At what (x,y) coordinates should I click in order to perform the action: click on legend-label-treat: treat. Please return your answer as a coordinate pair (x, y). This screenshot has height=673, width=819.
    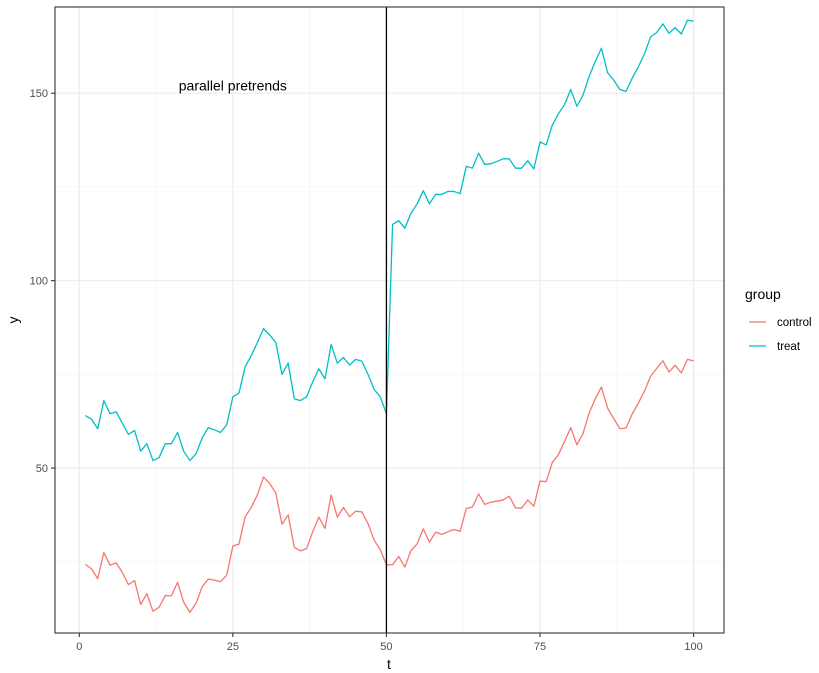
    Looking at the image, I should click on (789, 347).